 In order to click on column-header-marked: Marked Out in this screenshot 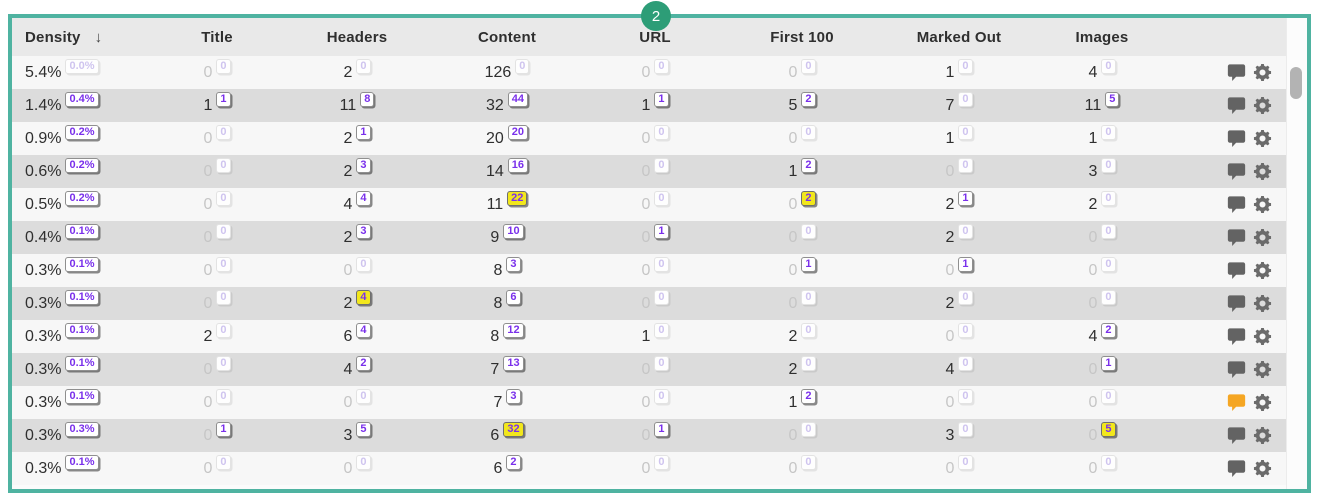, I will do `click(959, 37)`.